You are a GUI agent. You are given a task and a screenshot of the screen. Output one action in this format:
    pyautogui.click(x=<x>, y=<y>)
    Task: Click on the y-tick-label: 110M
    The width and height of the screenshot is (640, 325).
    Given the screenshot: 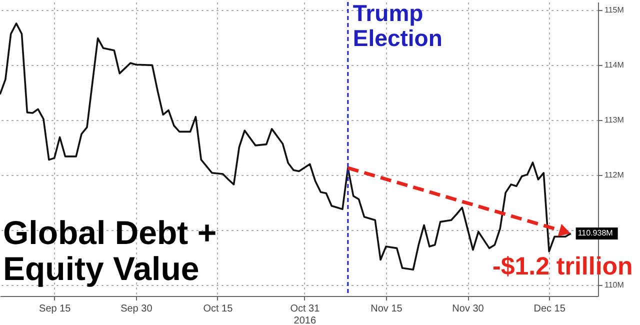 What is the action you would take?
    pyautogui.click(x=614, y=285)
    